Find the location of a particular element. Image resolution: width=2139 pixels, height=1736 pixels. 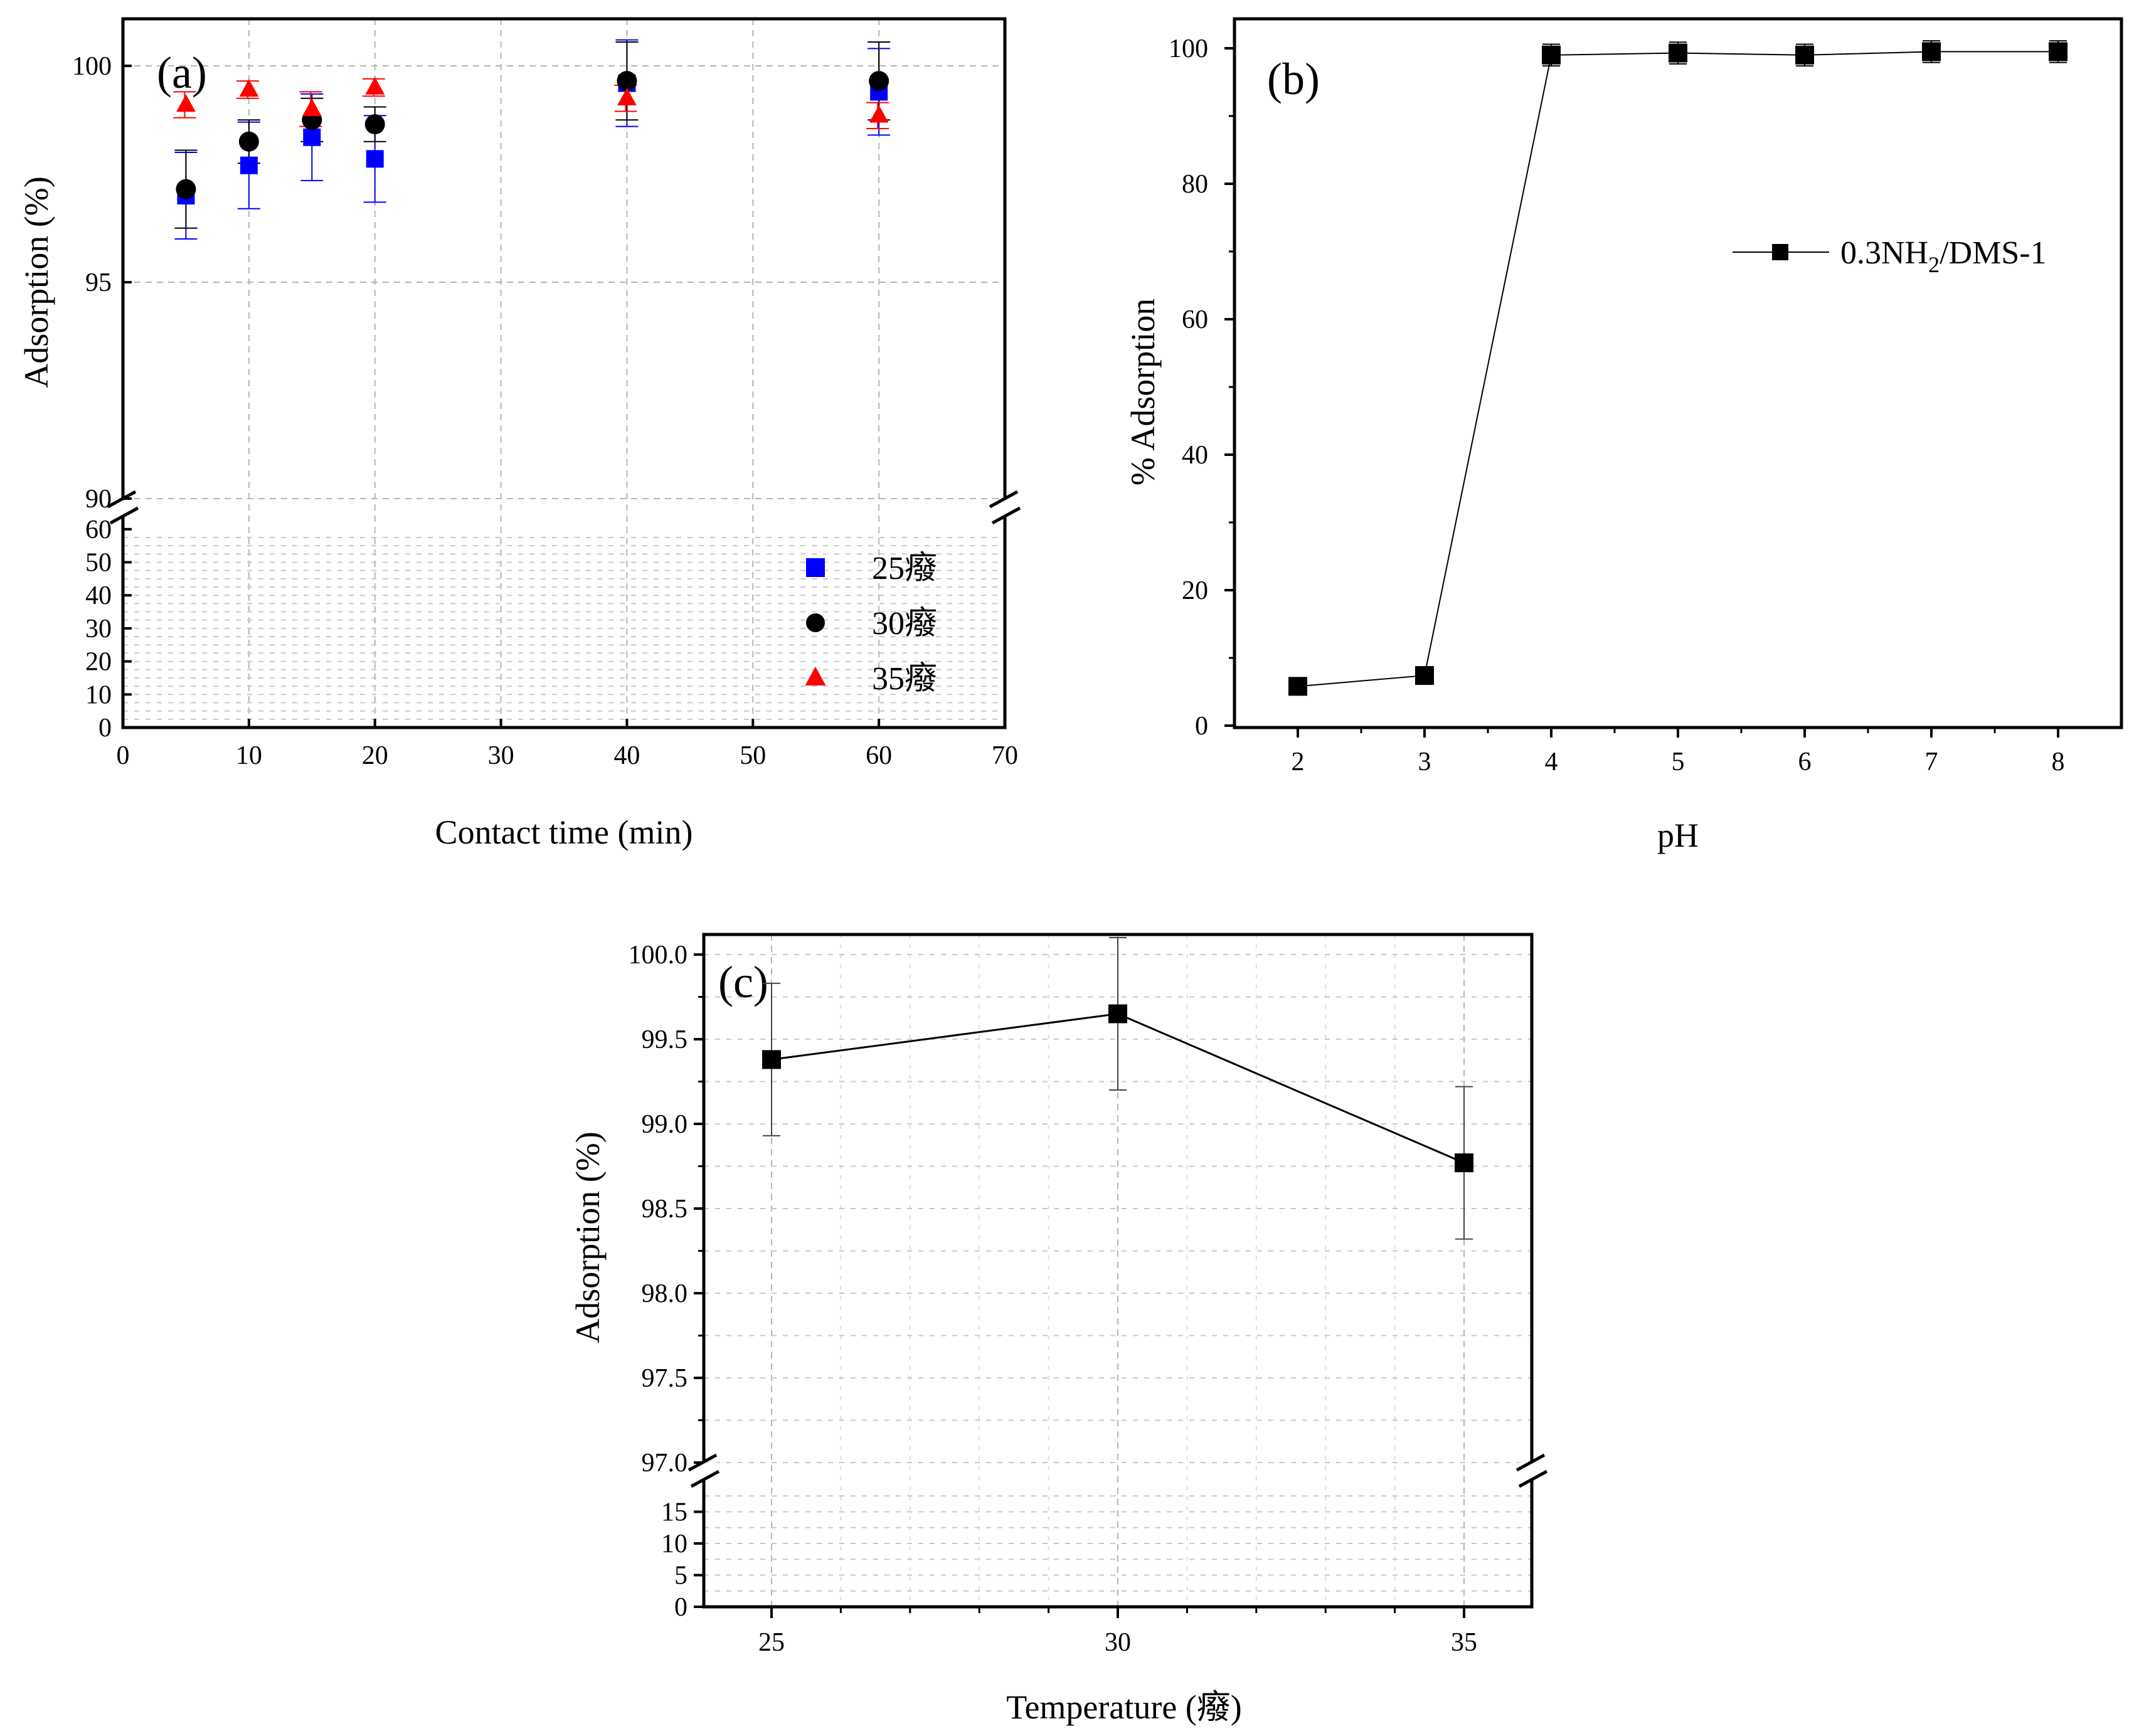

x-tick-label: 4 is located at coordinates (1551, 762).